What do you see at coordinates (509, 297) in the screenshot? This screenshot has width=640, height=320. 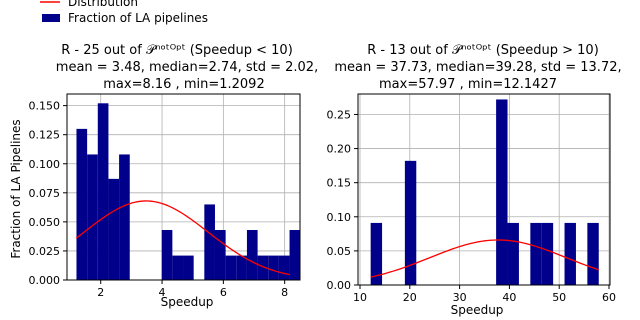 I see `right-xtick-label: 40` at bounding box center [509, 297].